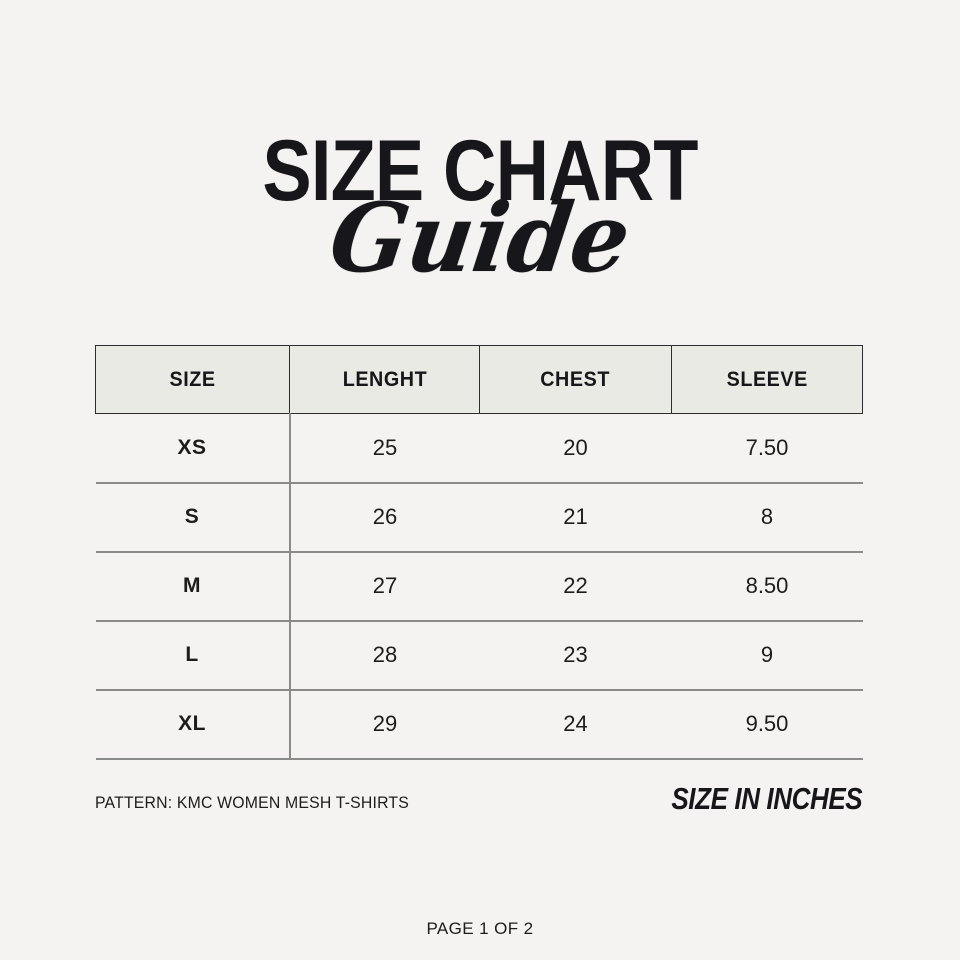  I want to click on cell-sleeve: 9.50, so click(767, 724).